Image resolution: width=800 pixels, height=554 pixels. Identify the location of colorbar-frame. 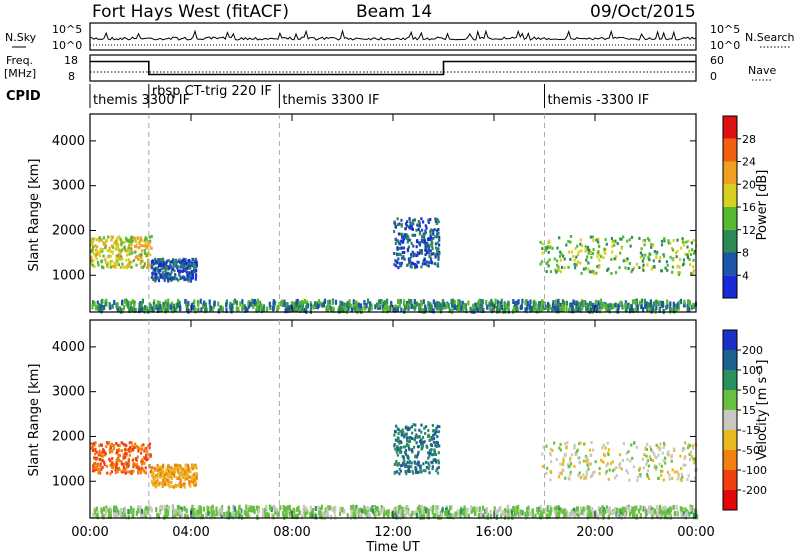
(730, 420).